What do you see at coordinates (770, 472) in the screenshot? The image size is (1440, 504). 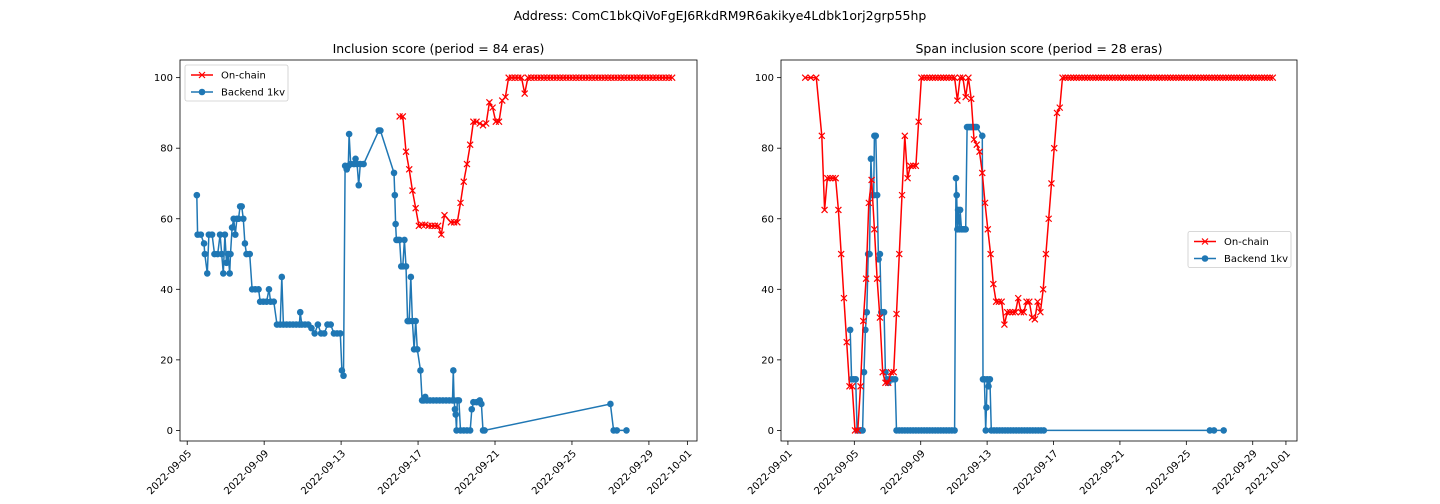 I see `x-tick-label: 2022-09-01` at bounding box center [770, 472].